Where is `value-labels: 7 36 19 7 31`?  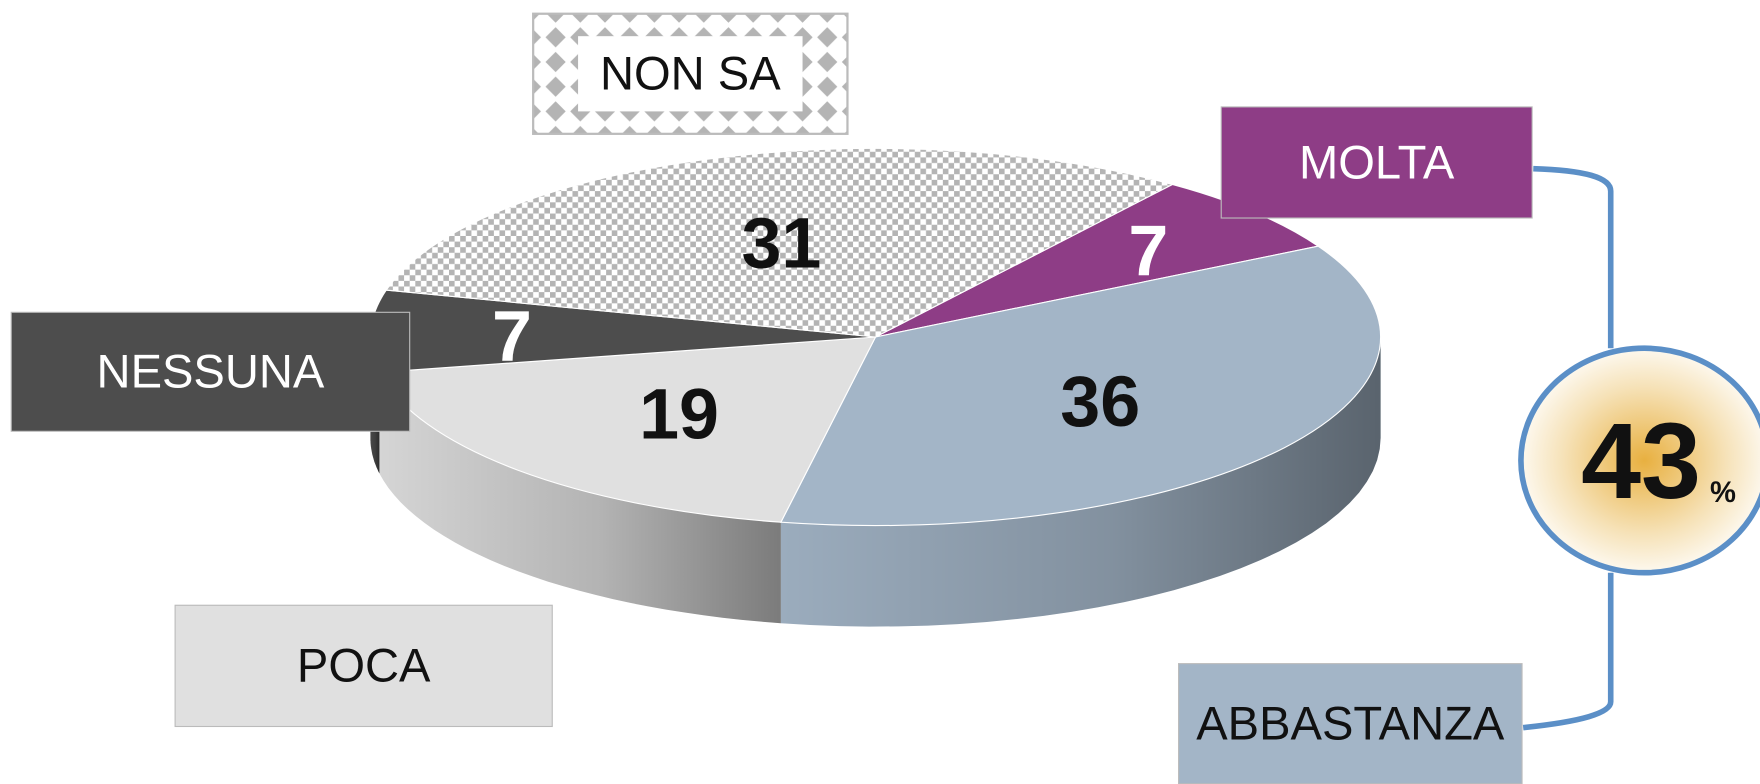 value-labels: 7 36 19 7 31 is located at coordinates (830, 328).